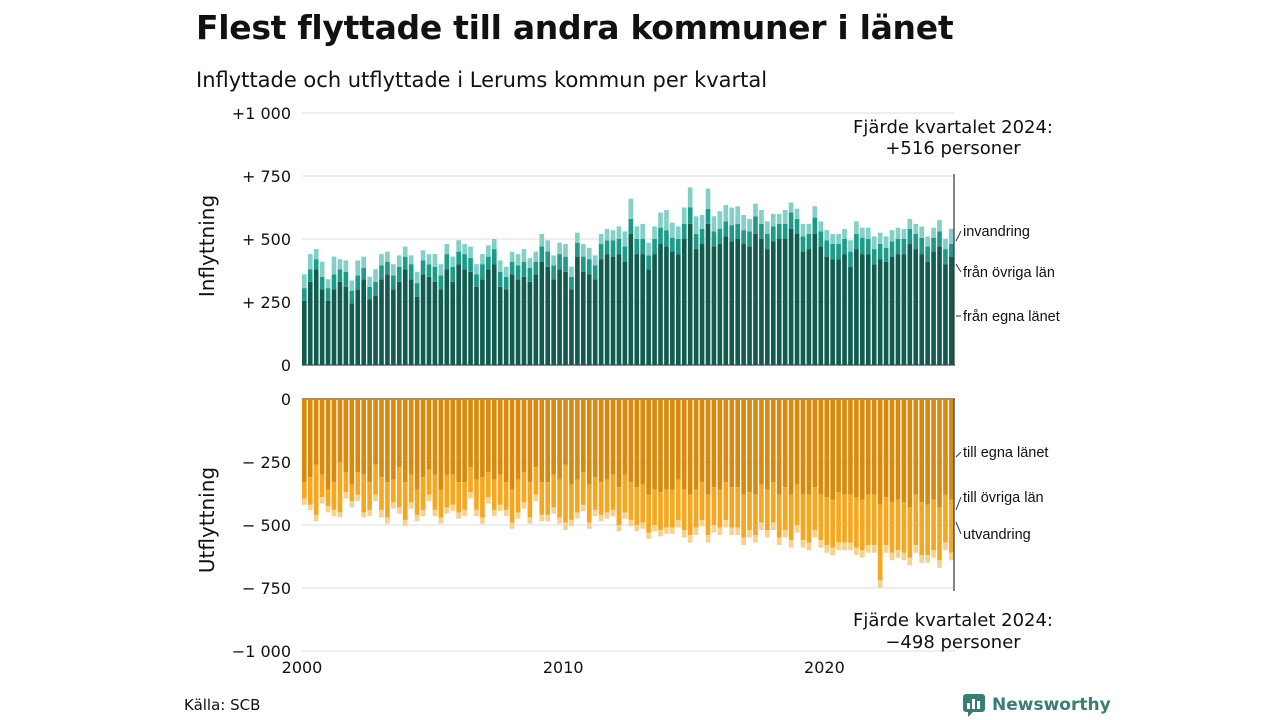  Describe the element at coordinates (958, 268) in the screenshot. I see `series-leader-in` at that location.